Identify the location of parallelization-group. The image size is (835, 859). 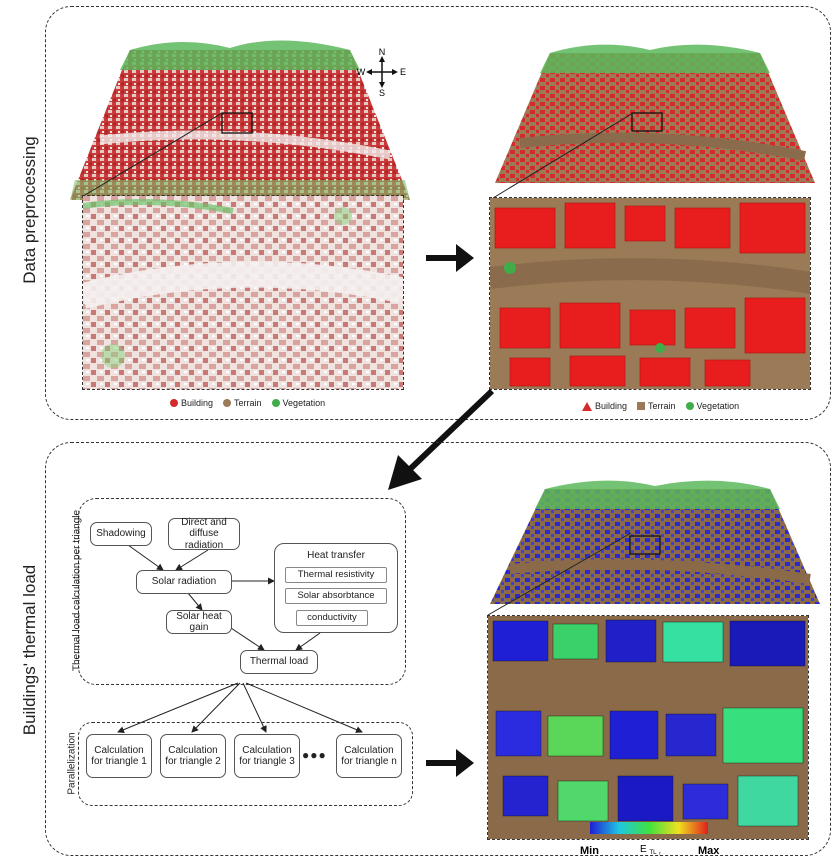
(245, 764).